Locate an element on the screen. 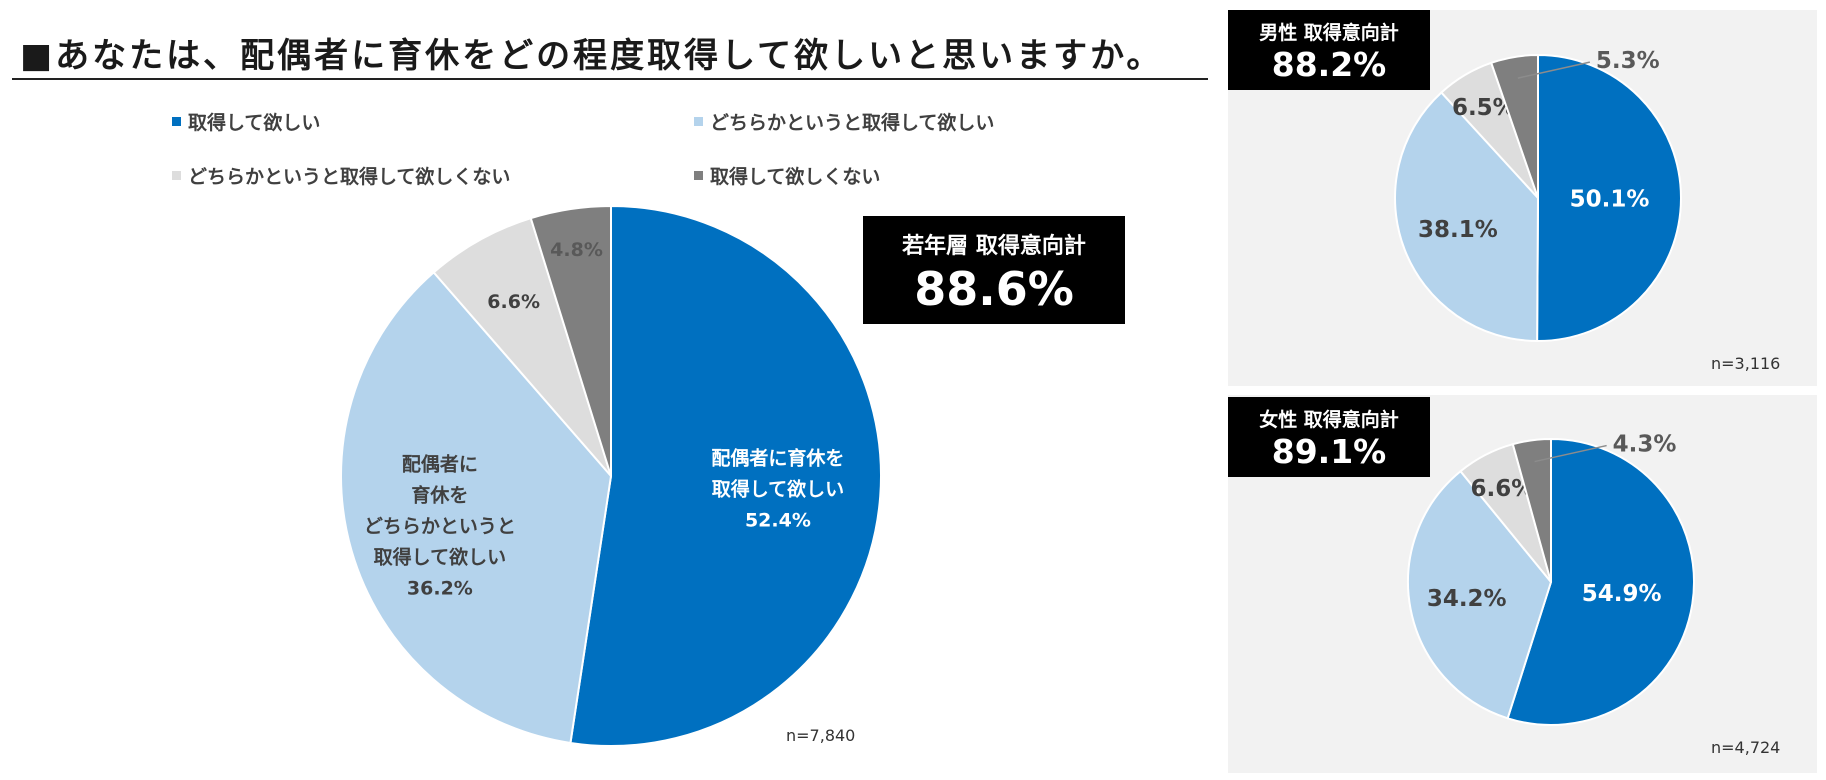 The height and width of the screenshot is (780, 1826). female-callout-label: 女性 取得意向計 is located at coordinates (1329, 420).